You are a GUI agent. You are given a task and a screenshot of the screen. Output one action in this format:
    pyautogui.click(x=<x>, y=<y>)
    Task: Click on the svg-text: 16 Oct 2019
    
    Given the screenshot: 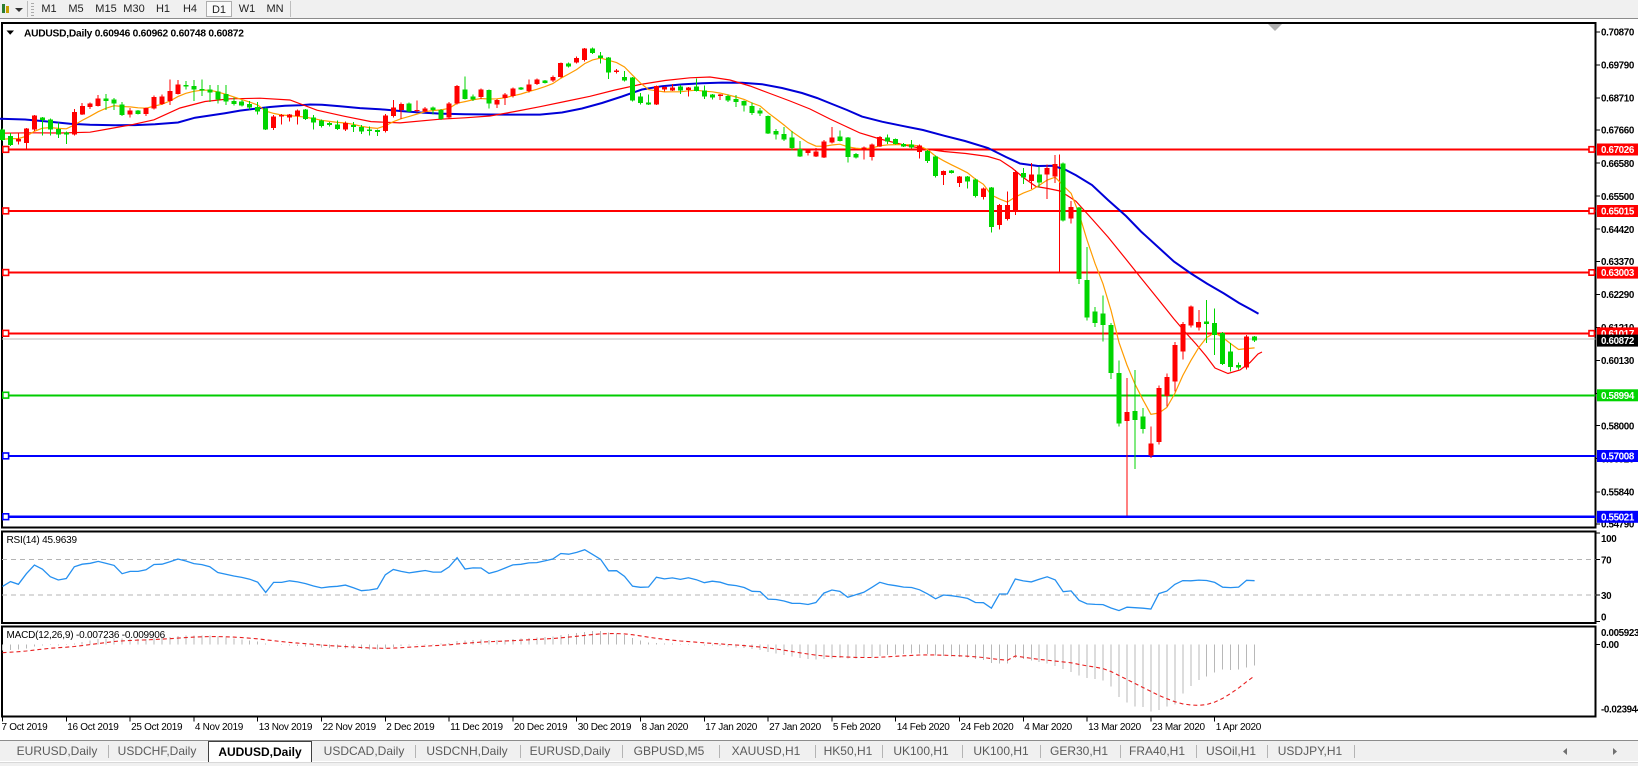 What is the action you would take?
    pyautogui.click(x=93, y=727)
    